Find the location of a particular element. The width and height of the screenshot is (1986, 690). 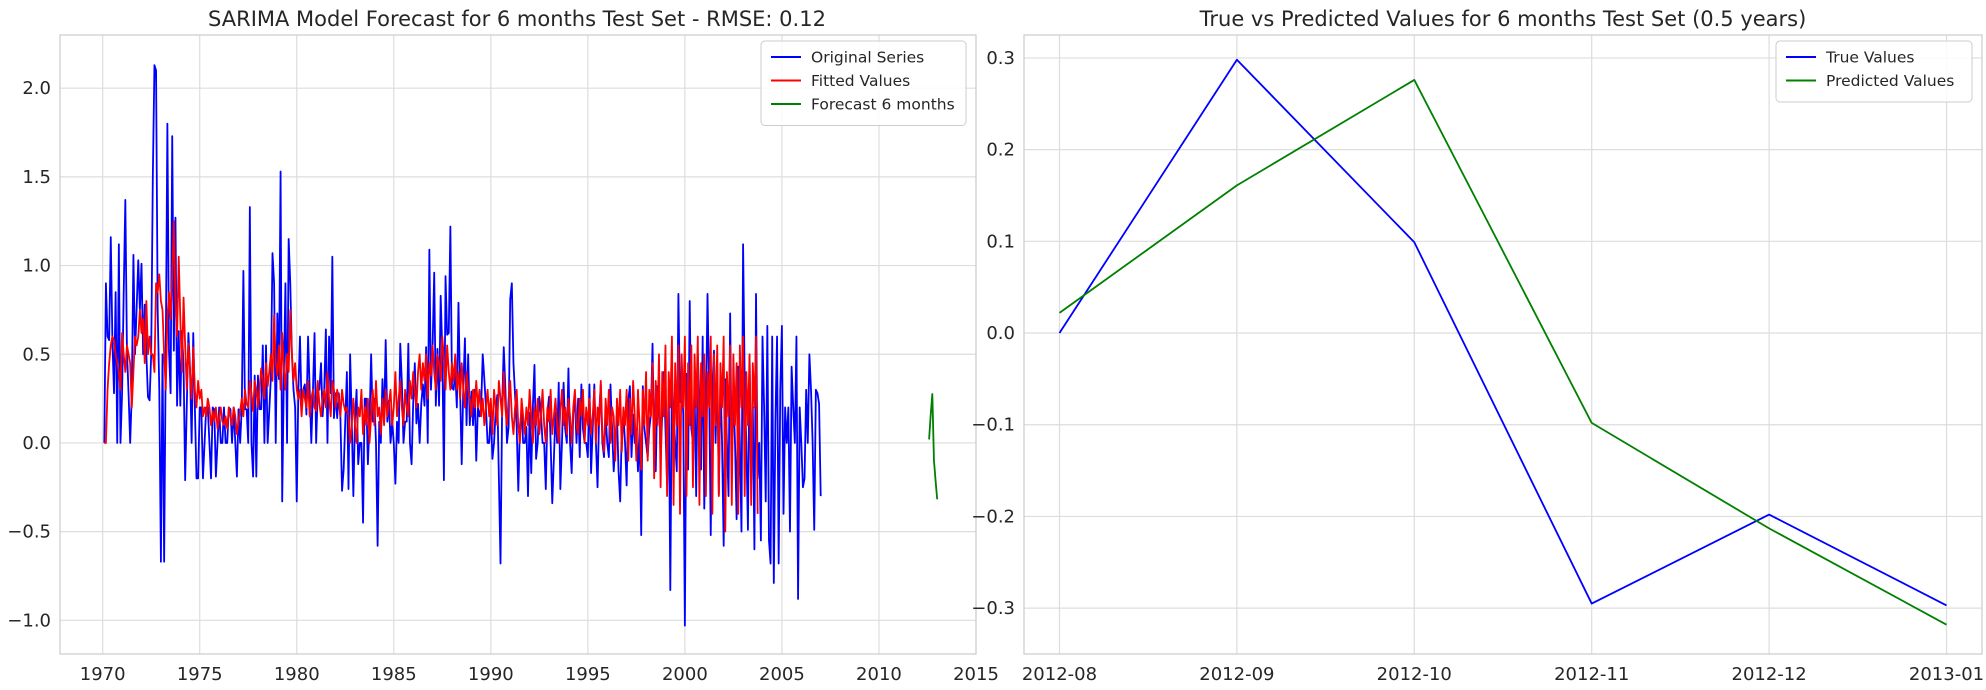

right-x-tick-label: 2012-10 is located at coordinates (1414, 674).